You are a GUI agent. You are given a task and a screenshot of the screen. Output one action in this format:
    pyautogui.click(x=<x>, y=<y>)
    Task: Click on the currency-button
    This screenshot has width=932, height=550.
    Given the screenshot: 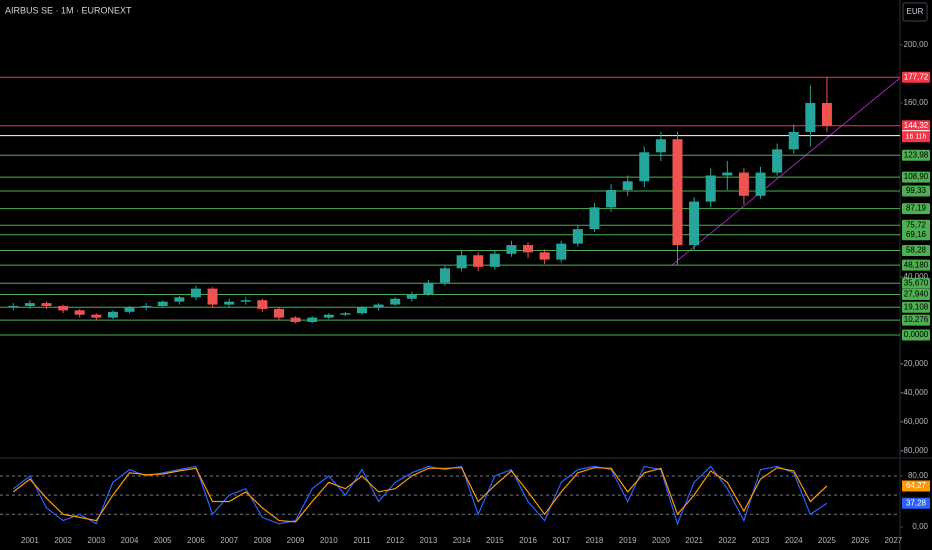 What is the action you would take?
    pyautogui.click(x=915, y=12)
    